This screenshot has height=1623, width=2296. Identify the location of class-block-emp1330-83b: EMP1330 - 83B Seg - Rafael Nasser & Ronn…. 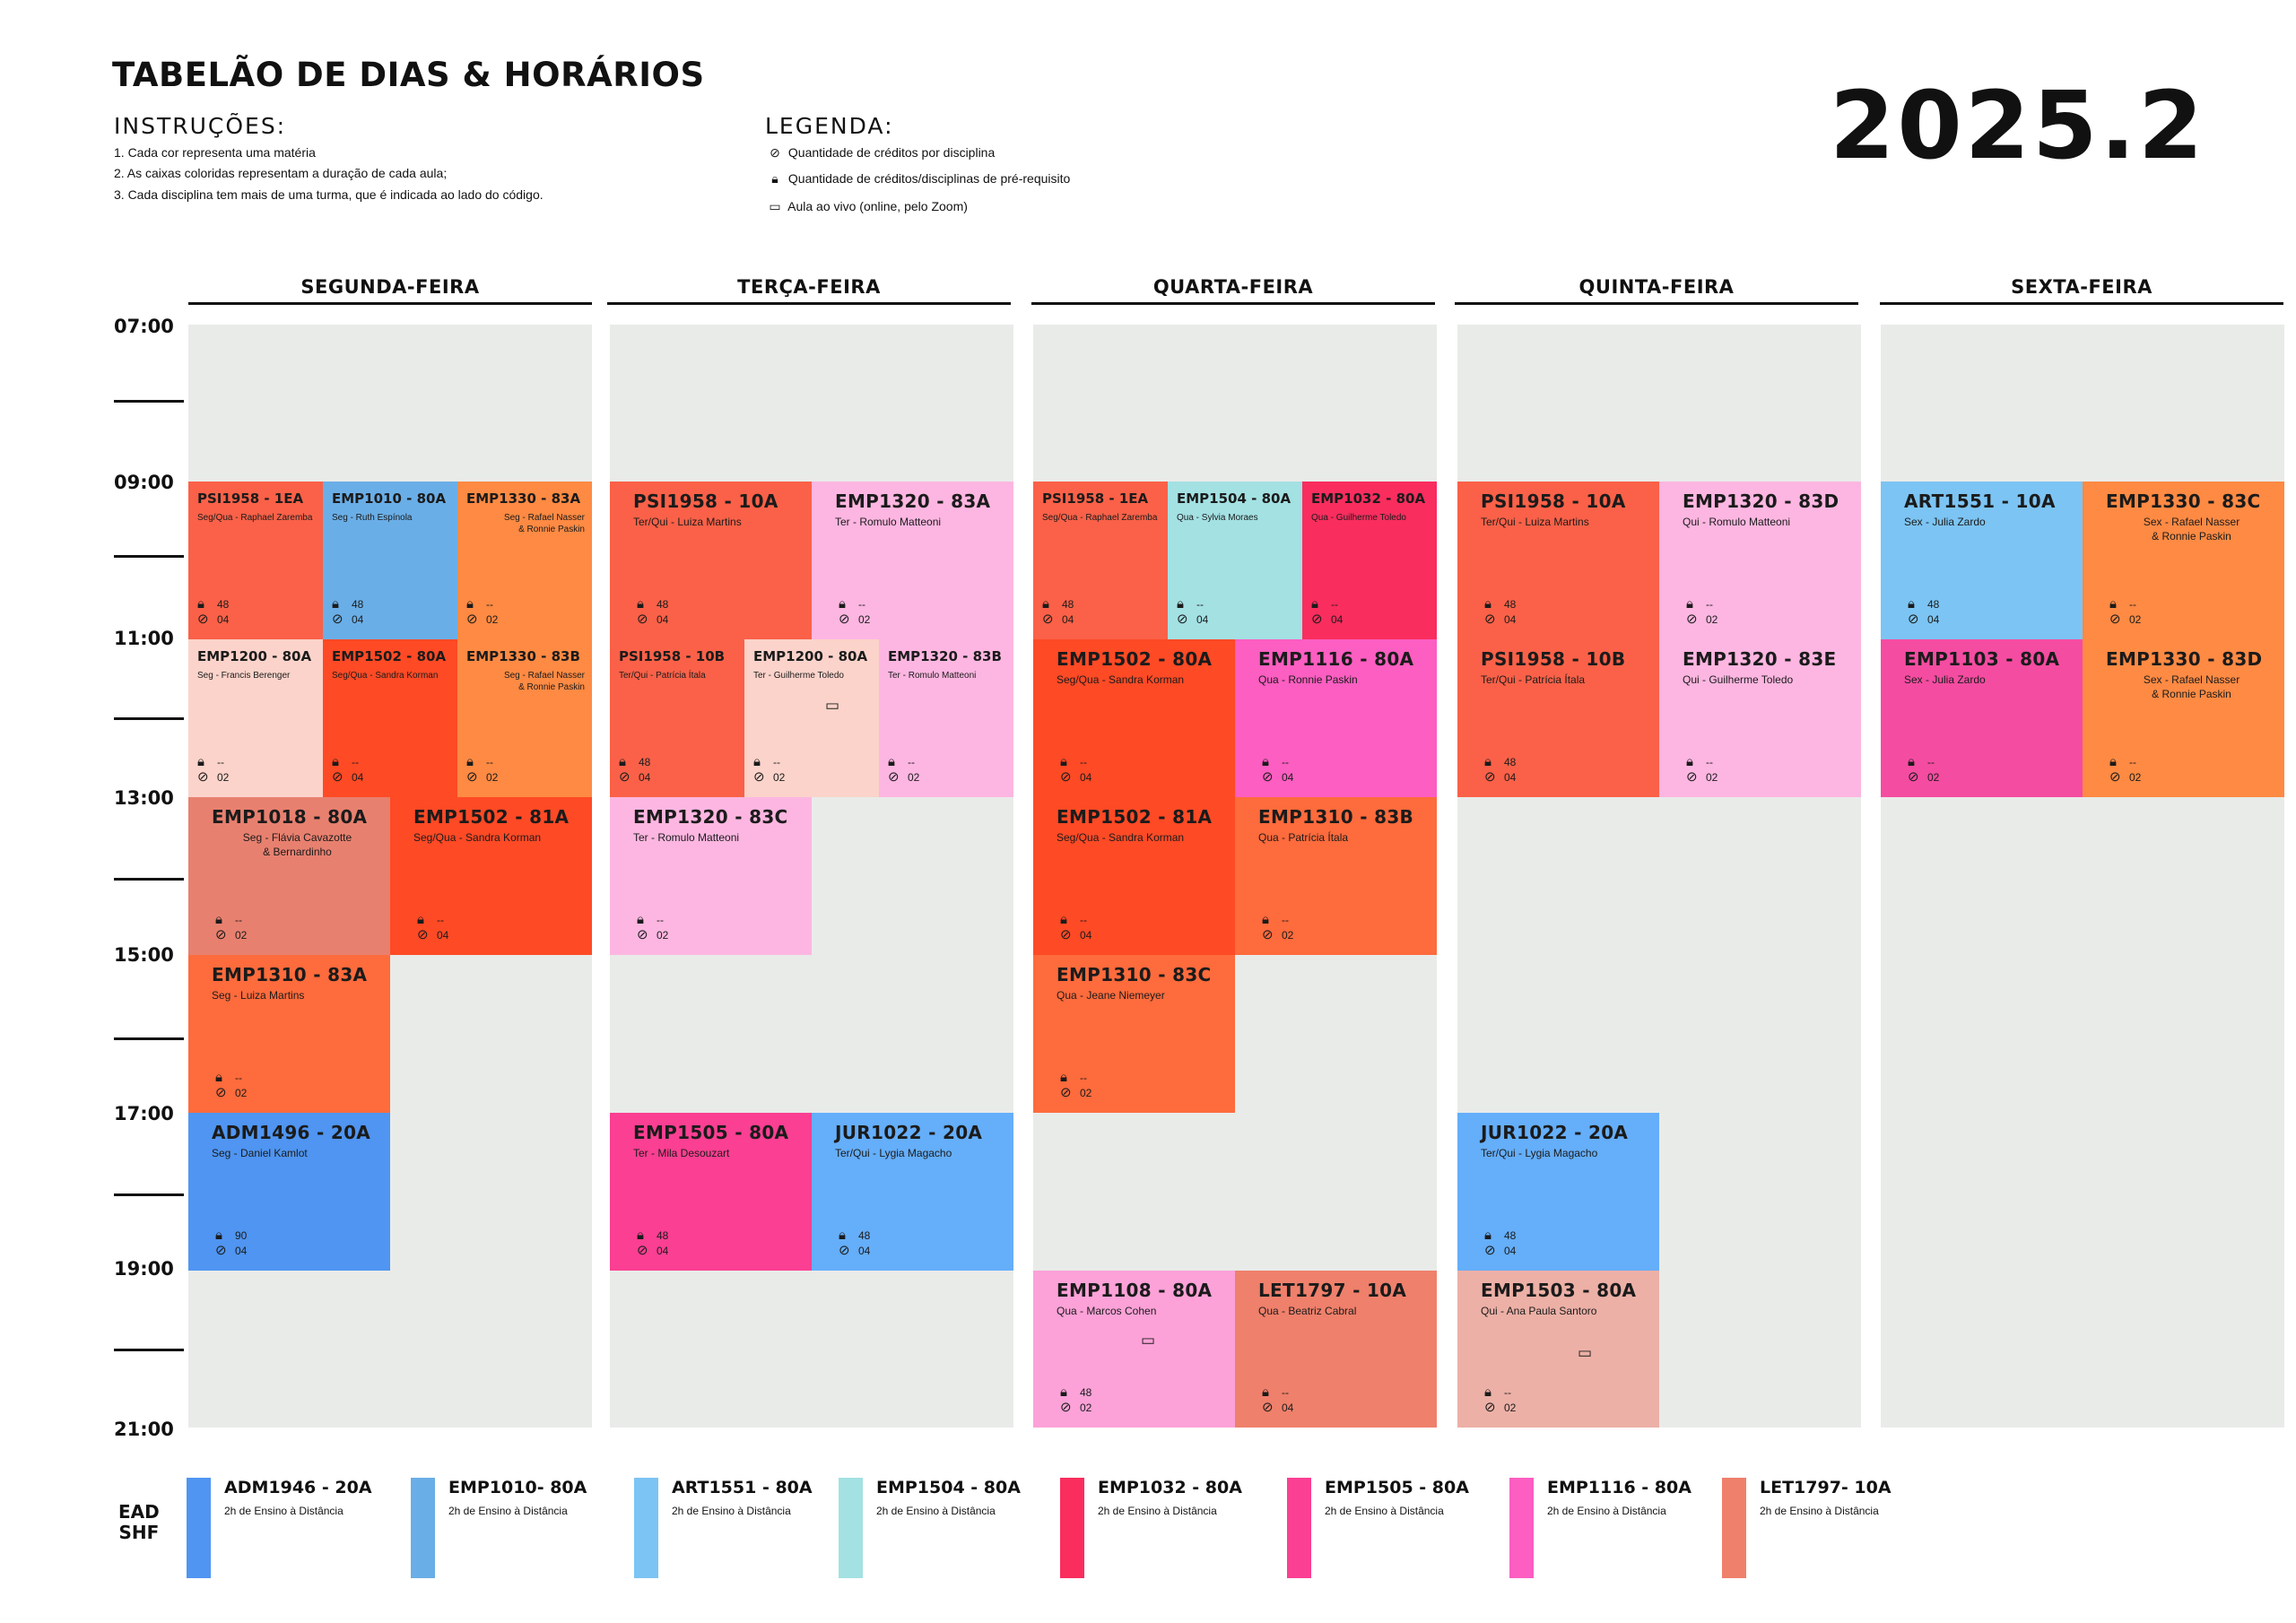
(524, 718).